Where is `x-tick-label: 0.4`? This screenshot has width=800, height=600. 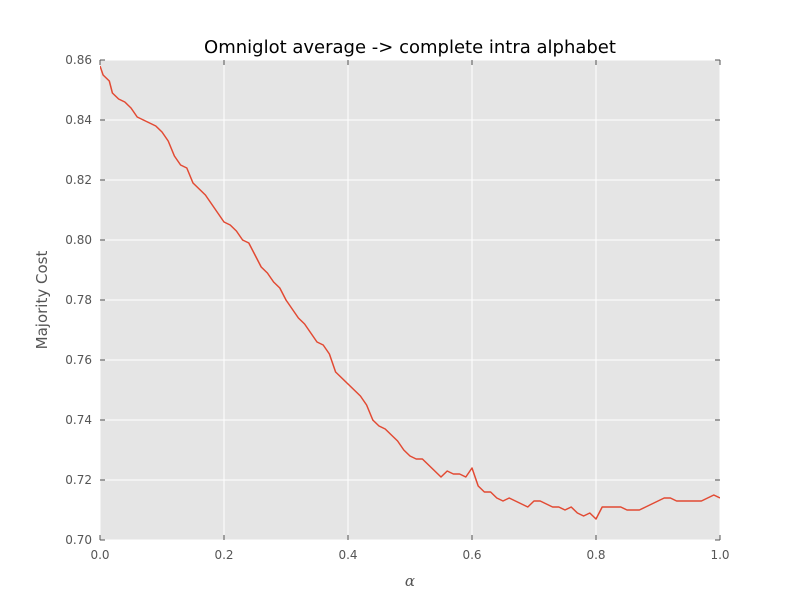
x-tick-label: 0.4 is located at coordinates (347, 555).